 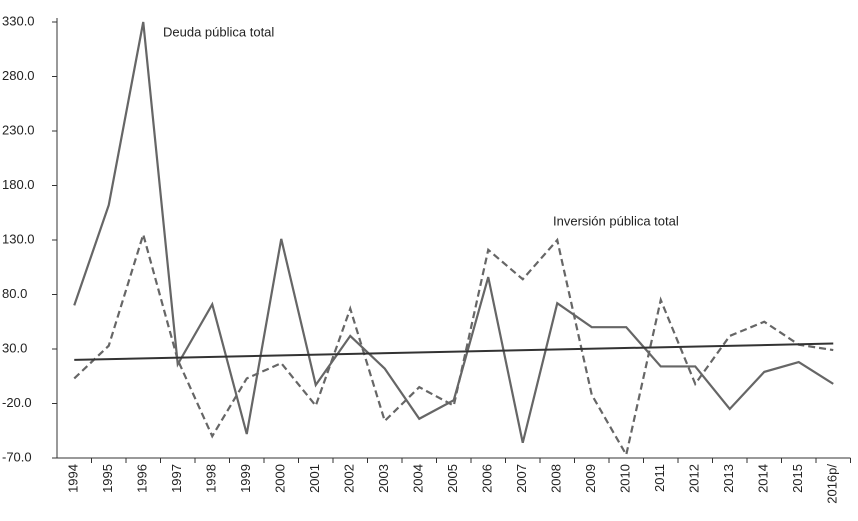 What do you see at coordinates (18, 20) in the screenshot?
I see `y-tick-label: 330.0` at bounding box center [18, 20].